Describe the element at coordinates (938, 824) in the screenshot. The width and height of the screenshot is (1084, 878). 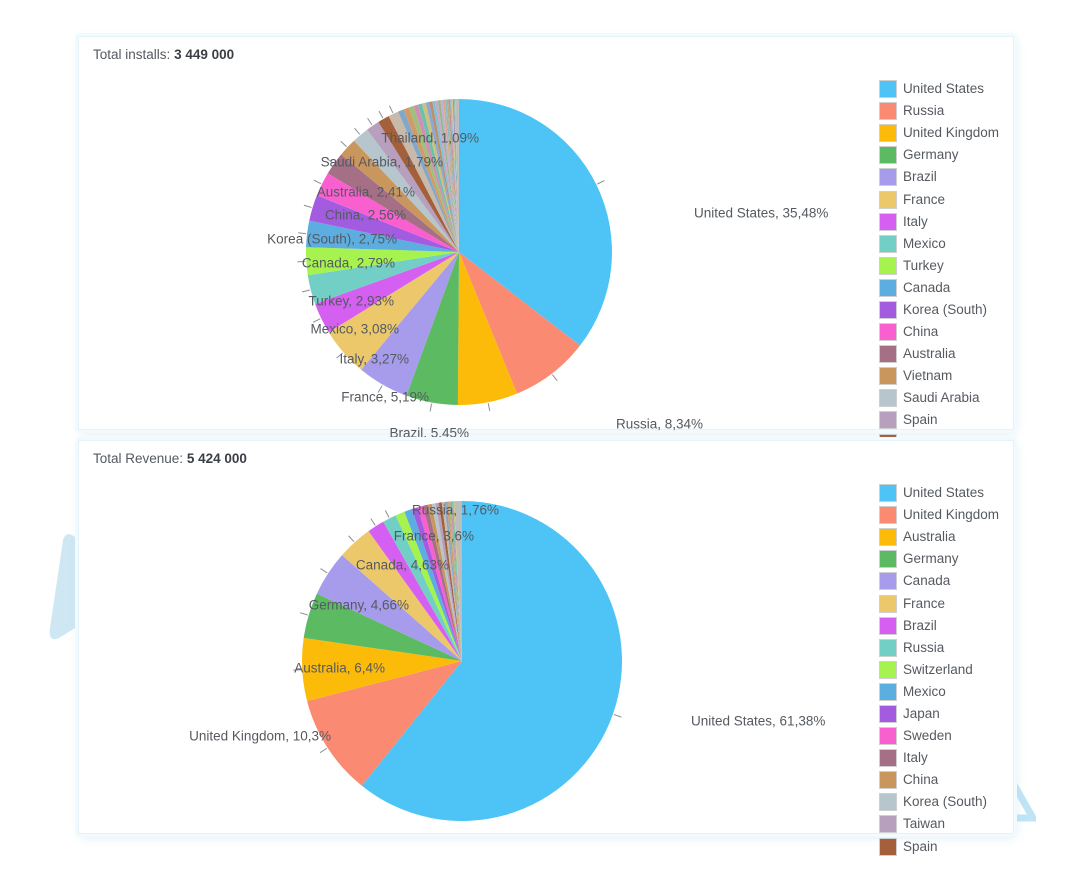
I see `legend-item: Taiwan` at that location.